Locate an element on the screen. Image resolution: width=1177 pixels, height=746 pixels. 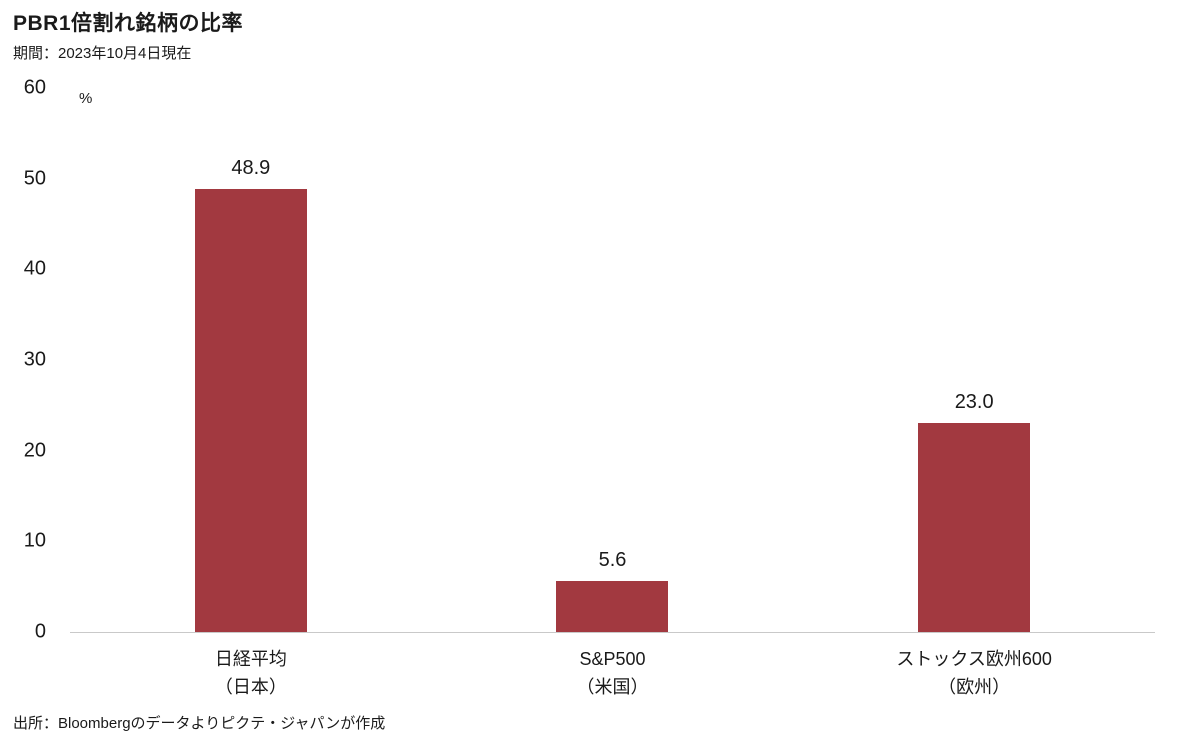
y-tick-label-40: 40 is located at coordinates (34, 268).